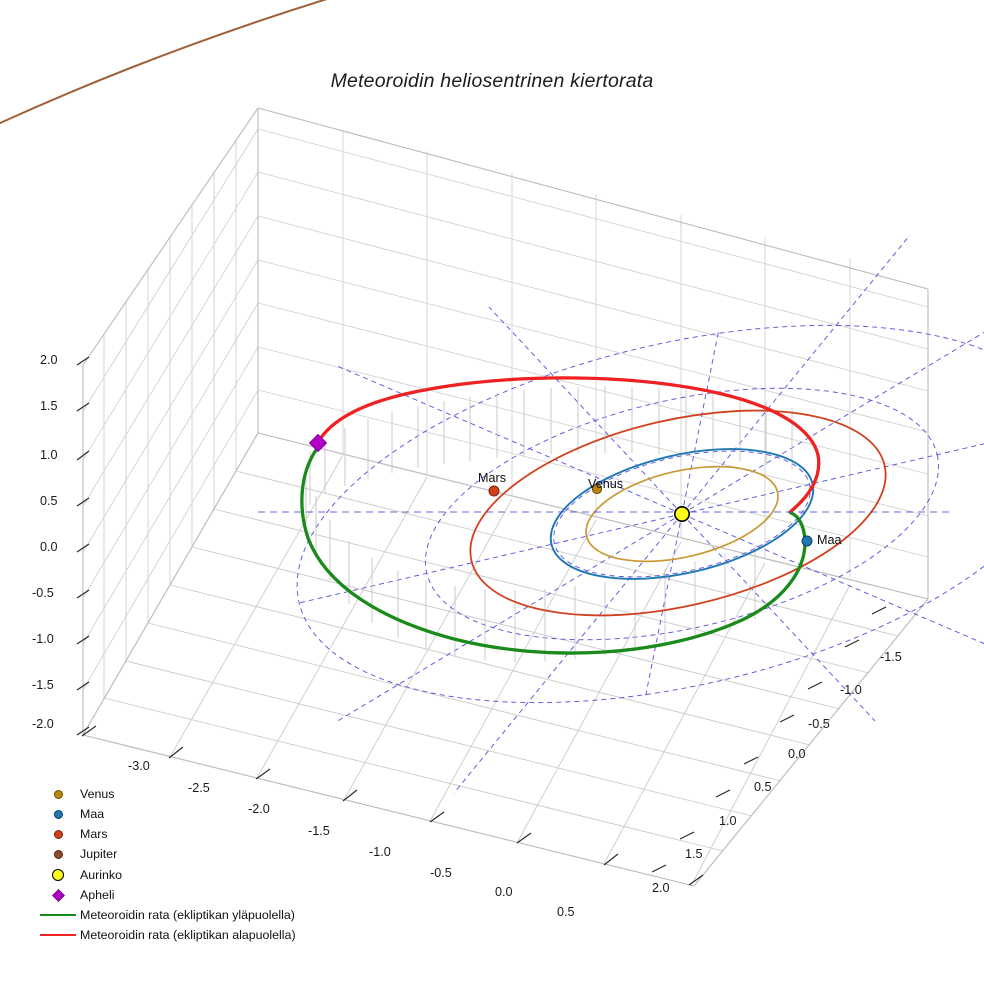 The height and width of the screenshot is (984, 984). What do you see at coordinates (43, 593) in the screenshot?
I see `z-tick-5: -0.5` at bounding box center [43, 593].